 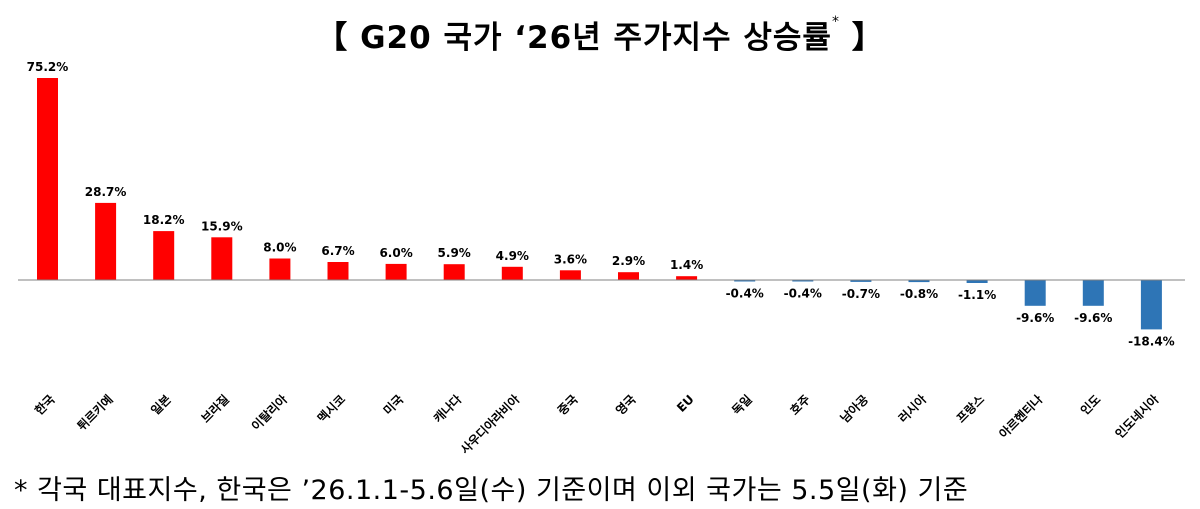 What do you see at coordinates (742, 405) in the screenshot?
I see `category-label: 독일` at bounding box center [742, 405].